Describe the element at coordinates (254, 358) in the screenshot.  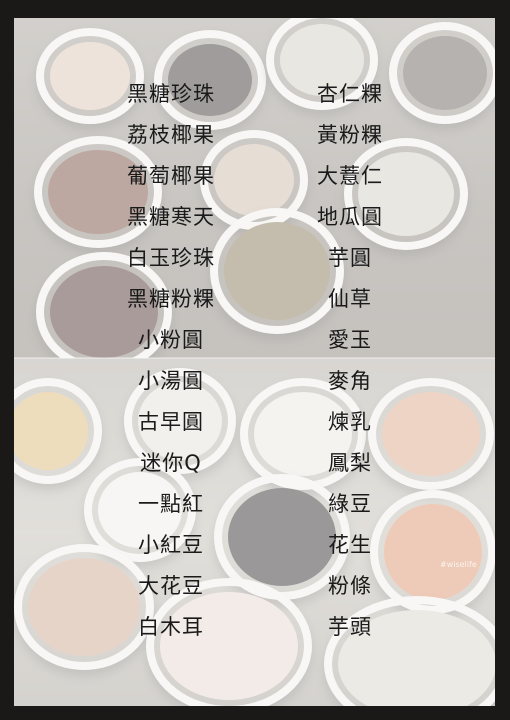
I see `photo-seam` at that location.